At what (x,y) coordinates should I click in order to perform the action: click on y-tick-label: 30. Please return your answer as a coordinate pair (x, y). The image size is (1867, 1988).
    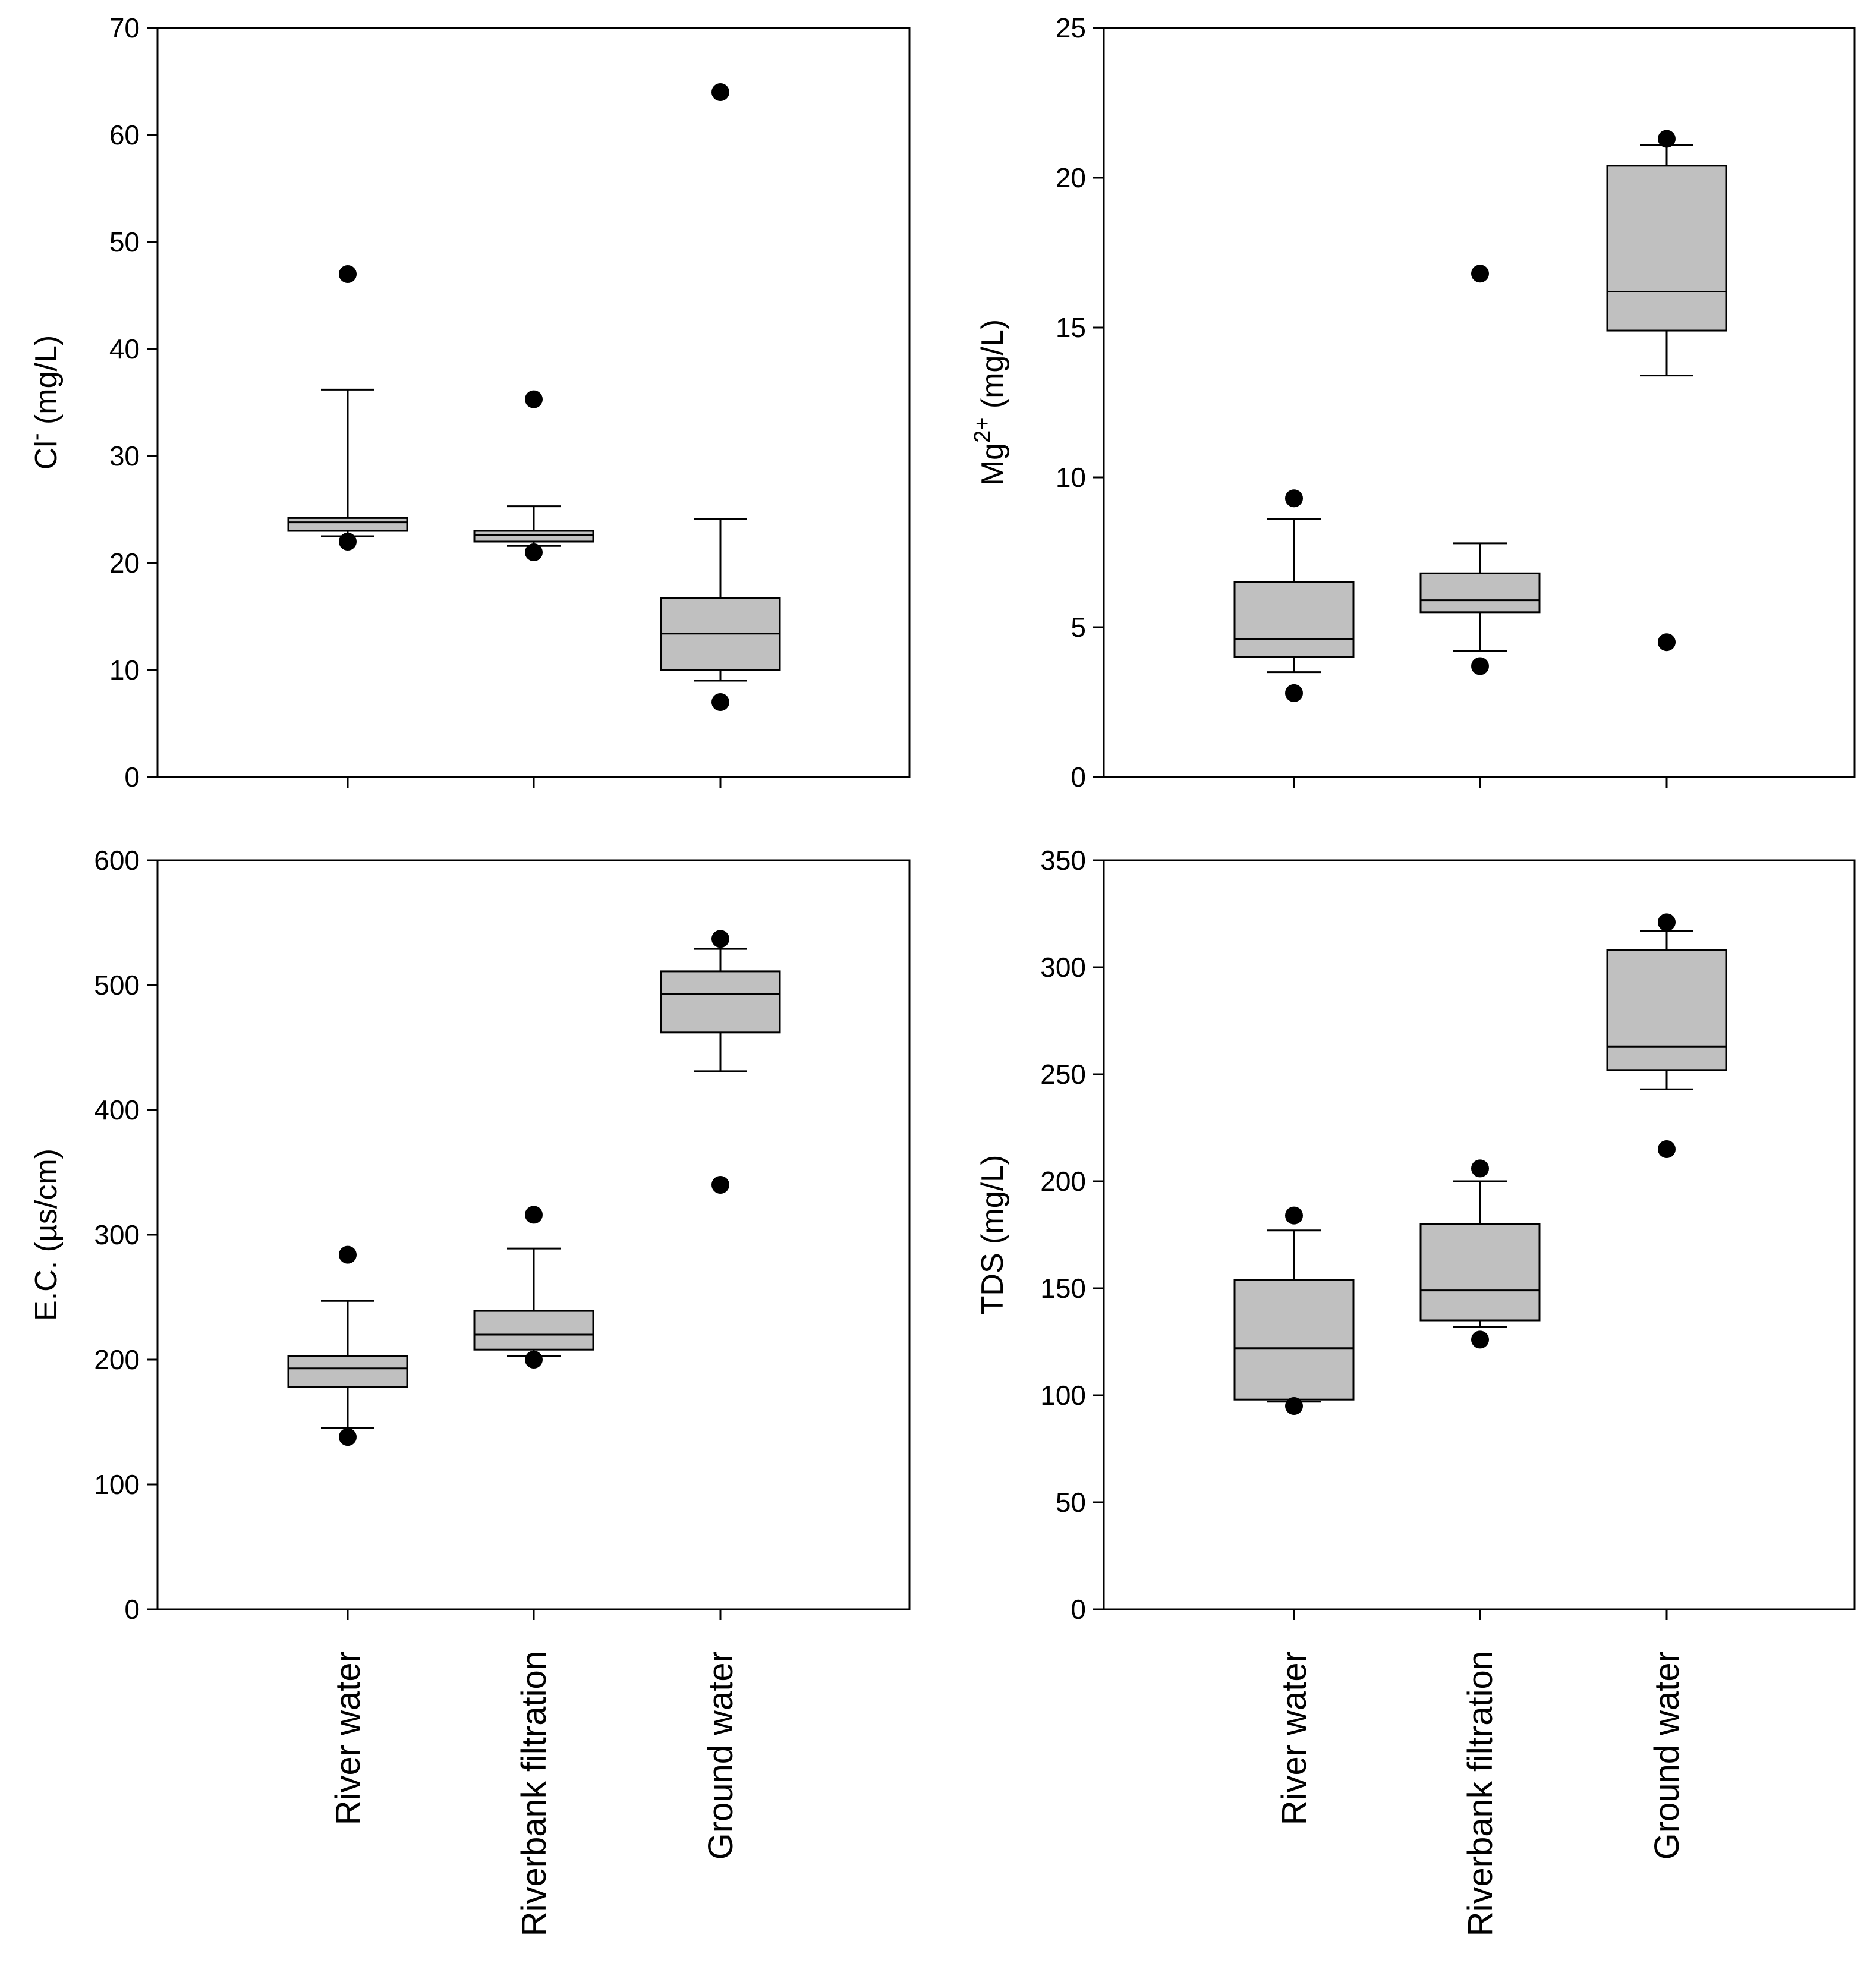
    Looking at the image, I should click on (125, 456).